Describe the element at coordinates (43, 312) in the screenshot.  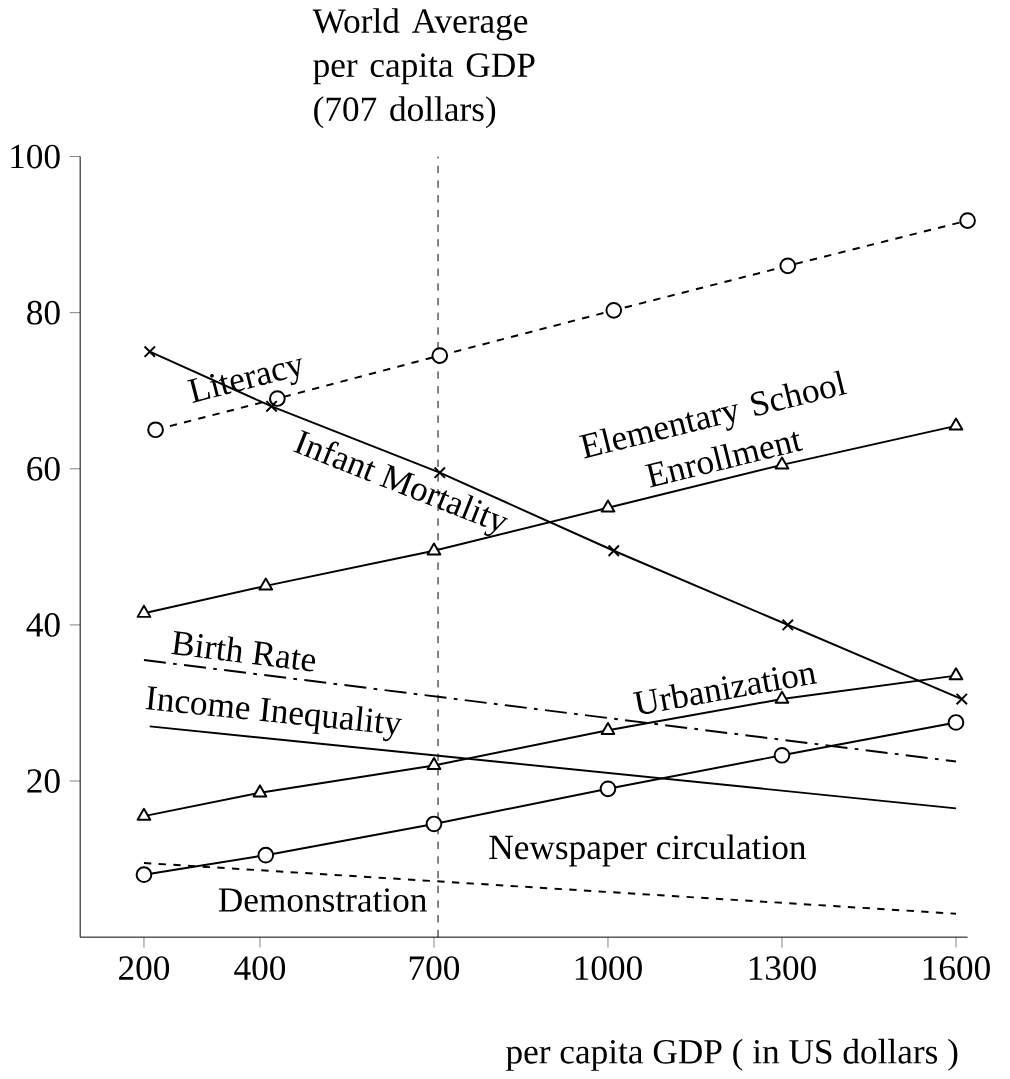
I see `y-tick-label: 80` at that location.